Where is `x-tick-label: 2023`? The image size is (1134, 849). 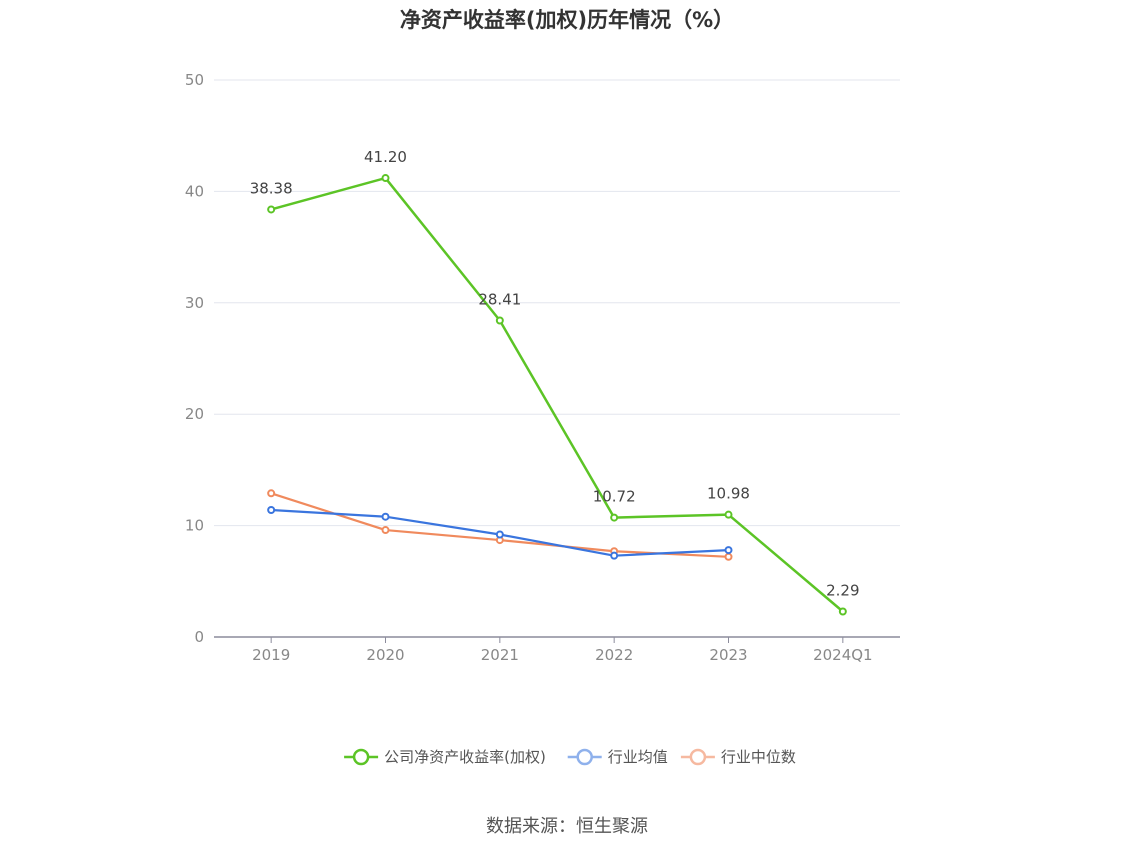
x-tick-label: 2023 is located at coordinates (728, 655).